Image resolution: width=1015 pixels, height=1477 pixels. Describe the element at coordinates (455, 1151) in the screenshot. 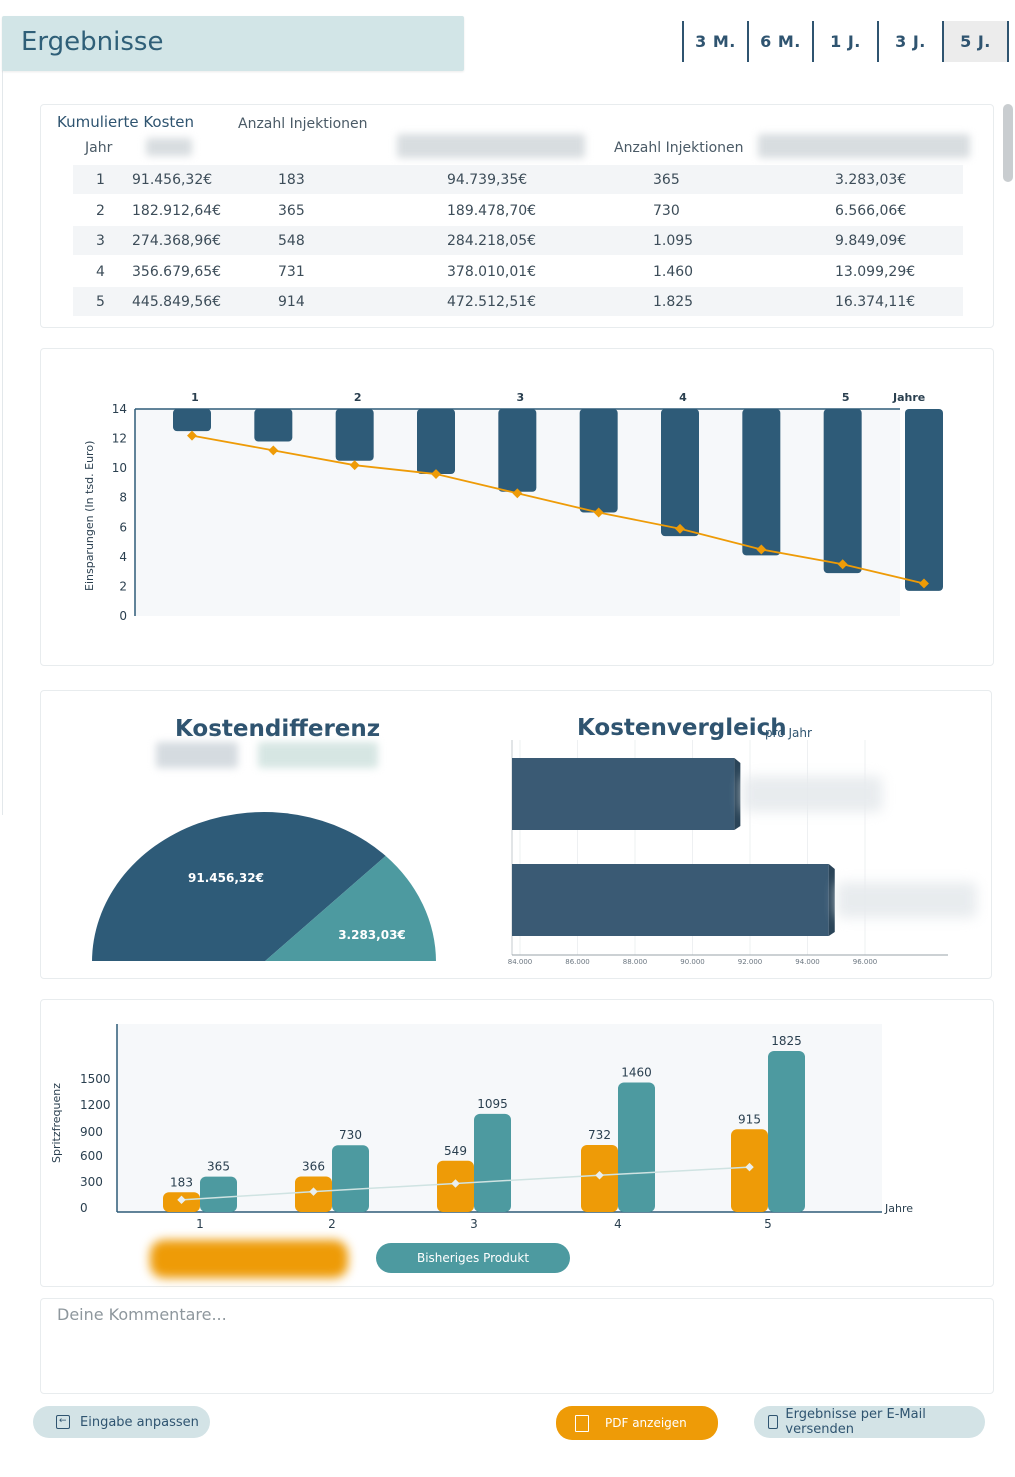

I see `data-label: 549` at that location.